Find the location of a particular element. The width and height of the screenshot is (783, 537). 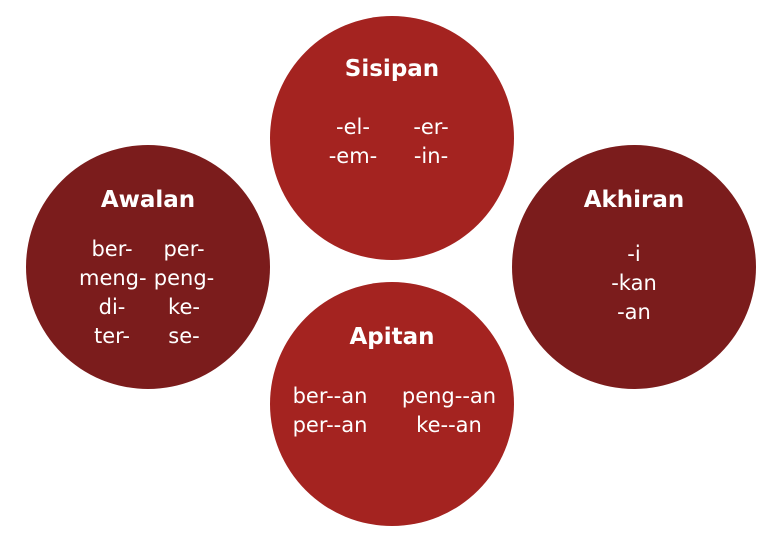

sisipan-title: Sisipan is located at coordinates (392, 69).